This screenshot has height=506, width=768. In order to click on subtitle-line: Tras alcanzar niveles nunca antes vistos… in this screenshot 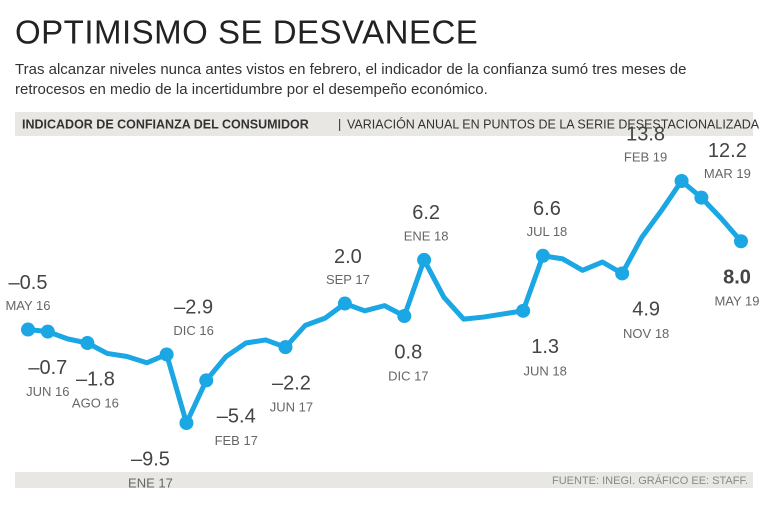, I will do `click(350, 69)`.